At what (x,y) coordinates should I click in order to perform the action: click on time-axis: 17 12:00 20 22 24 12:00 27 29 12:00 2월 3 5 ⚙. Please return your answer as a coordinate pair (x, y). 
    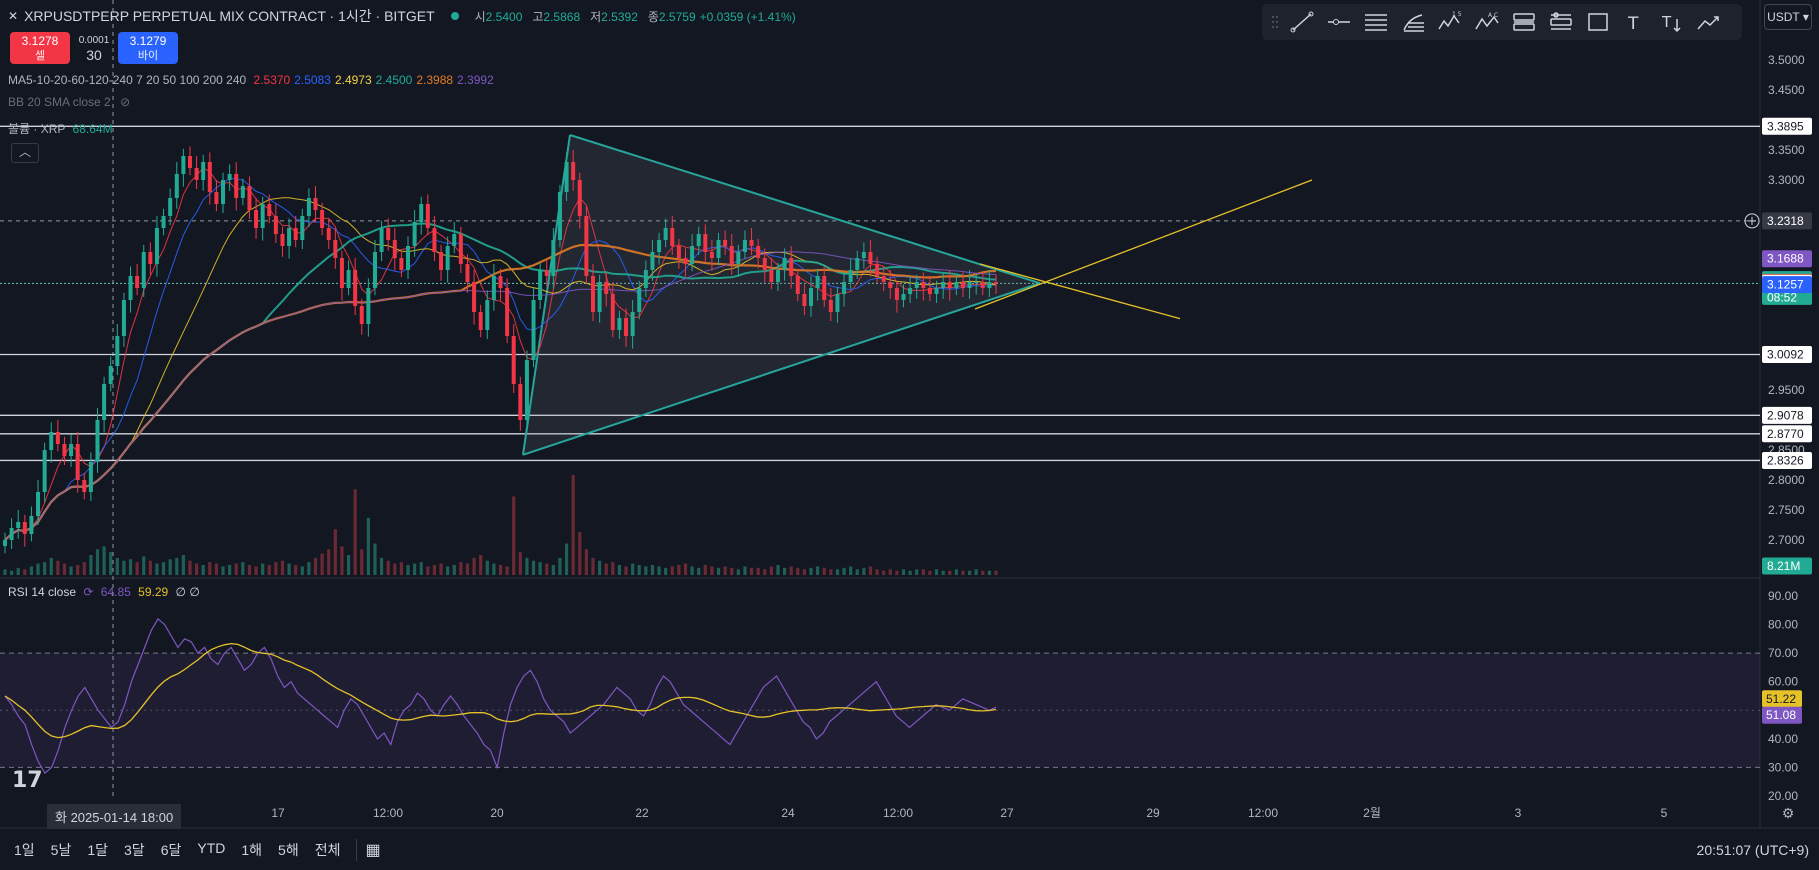
    Looking at the image, I should click on (1032, 814).